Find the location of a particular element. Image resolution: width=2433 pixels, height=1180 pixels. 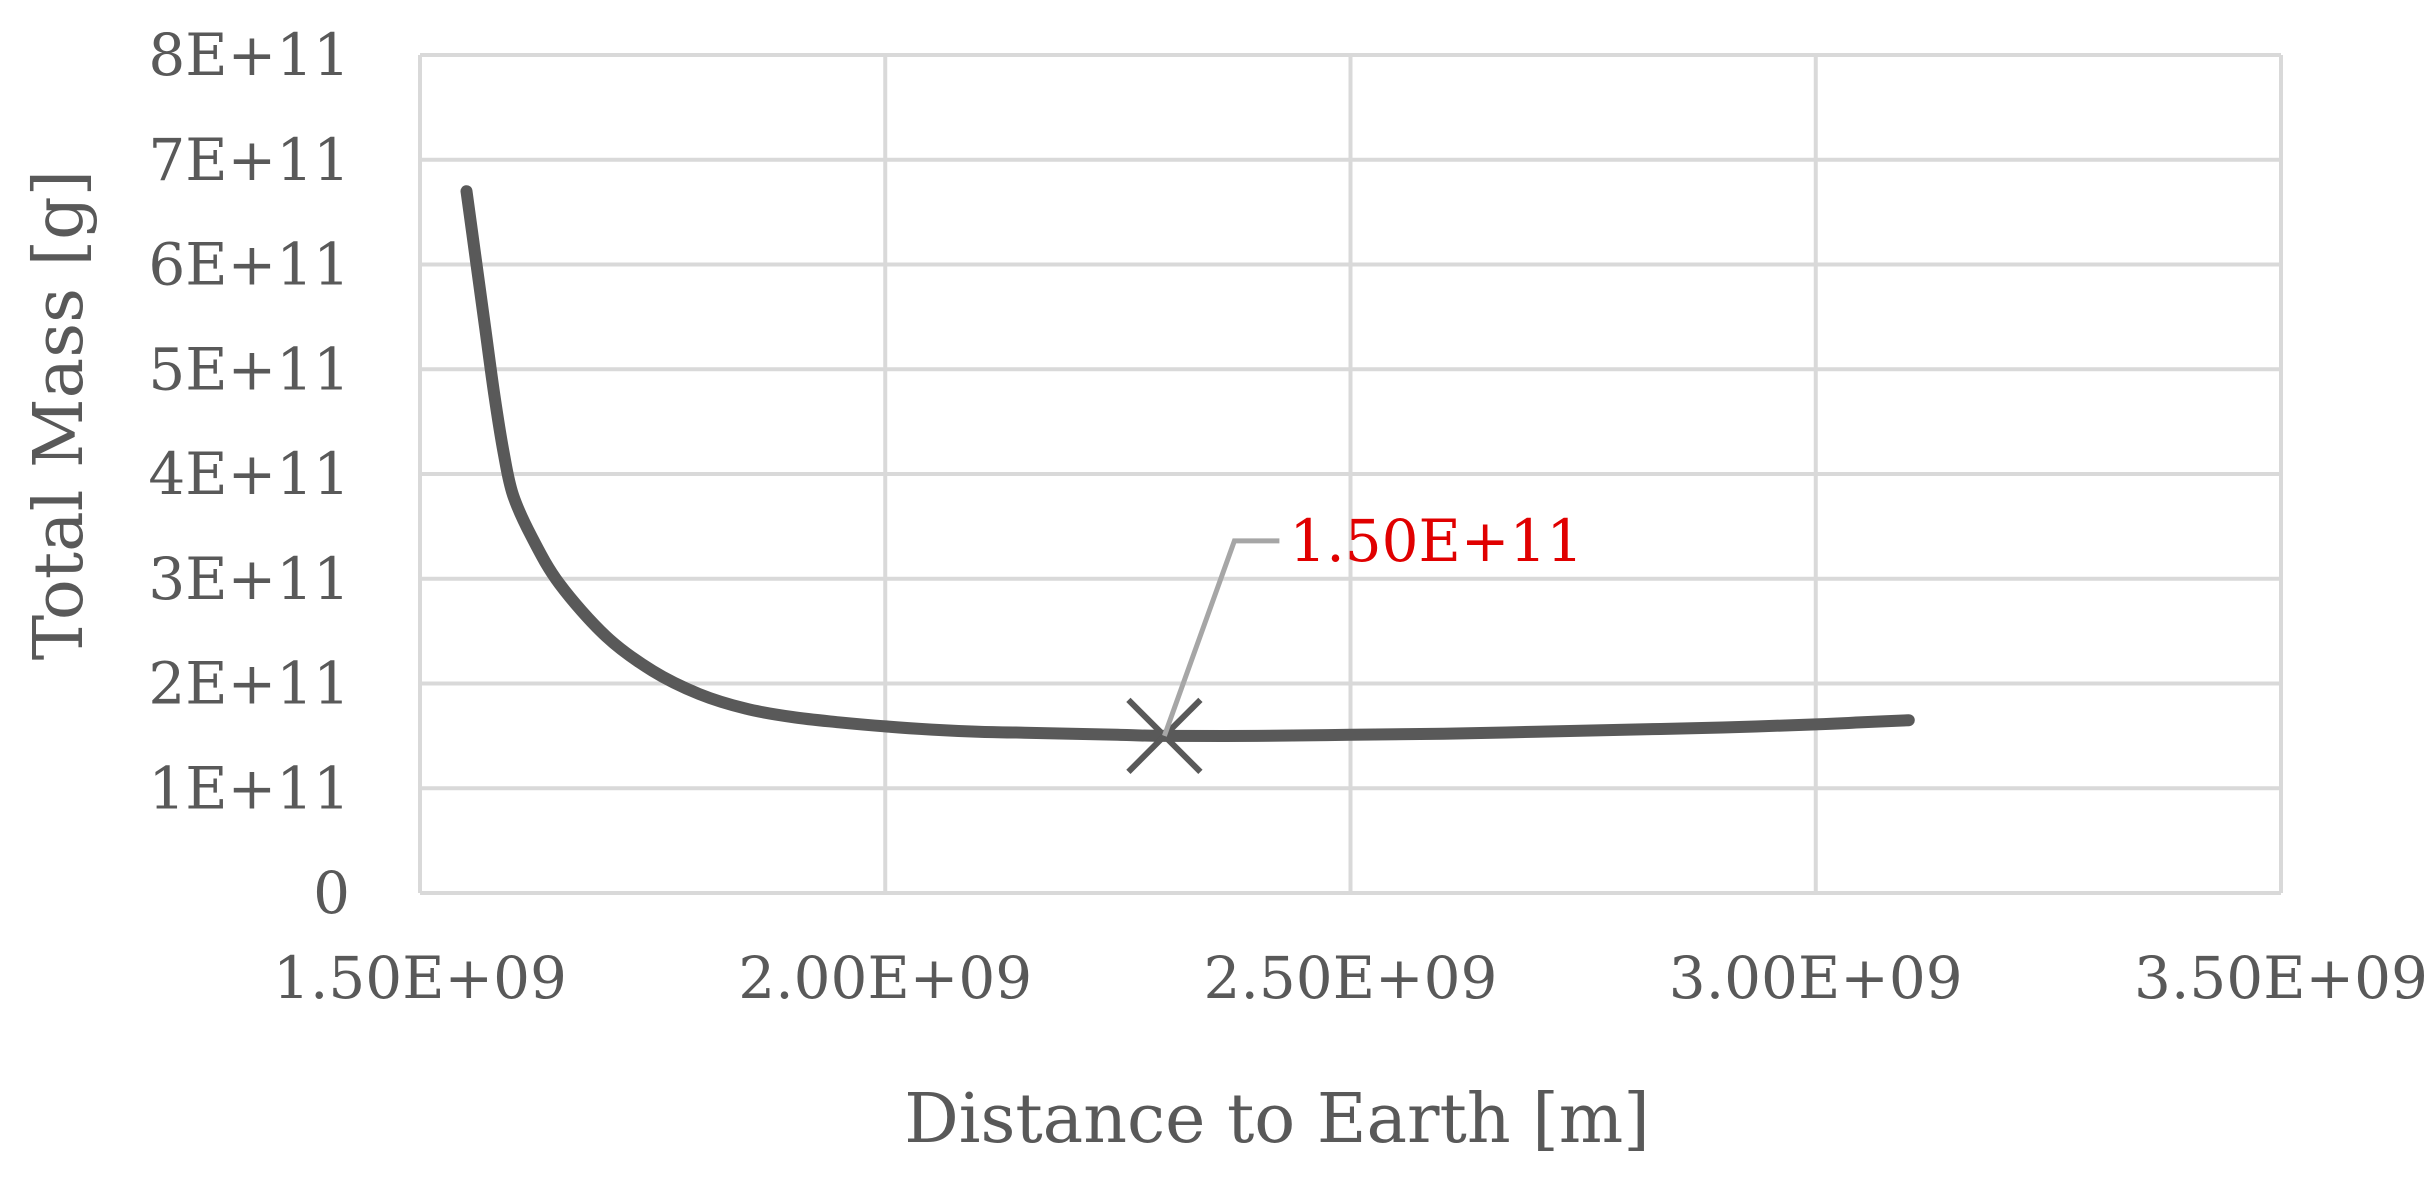

x-tick-label: 2.50E+09 is located at coordinates (1351, 978).